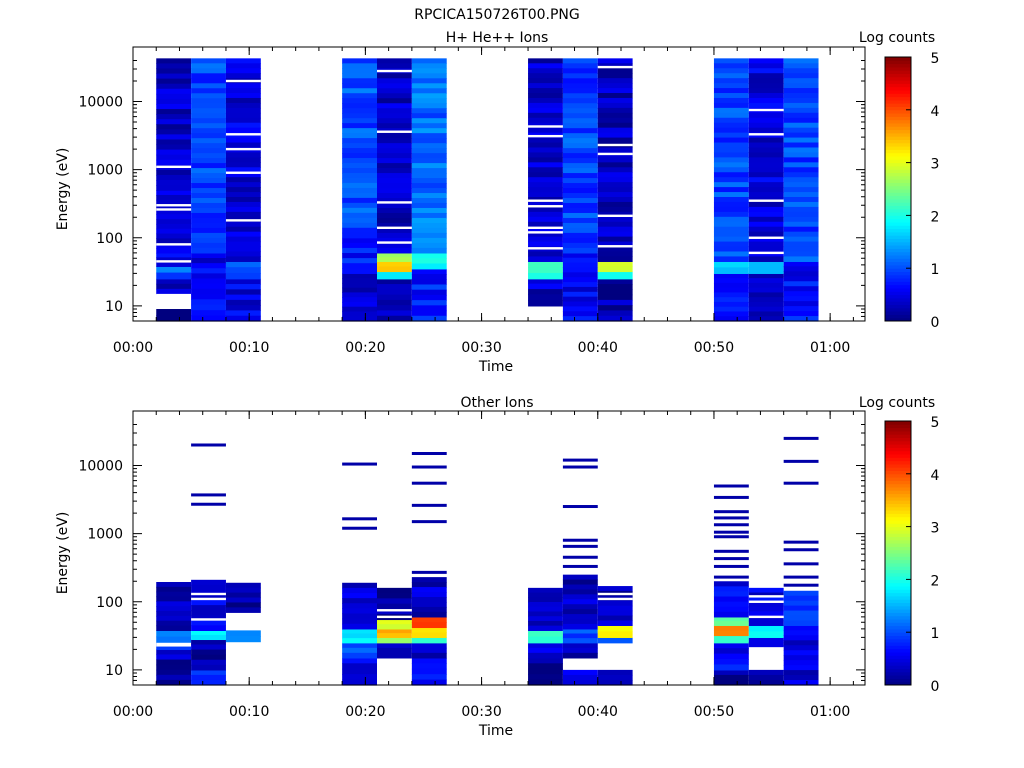 Image resolution: width=1024 pixels, height=768 pixels. What do you see at coordinates (714, 348) in the screenshot?
I see `x-tick-label: 00:50` at bounding box center [714, 348].